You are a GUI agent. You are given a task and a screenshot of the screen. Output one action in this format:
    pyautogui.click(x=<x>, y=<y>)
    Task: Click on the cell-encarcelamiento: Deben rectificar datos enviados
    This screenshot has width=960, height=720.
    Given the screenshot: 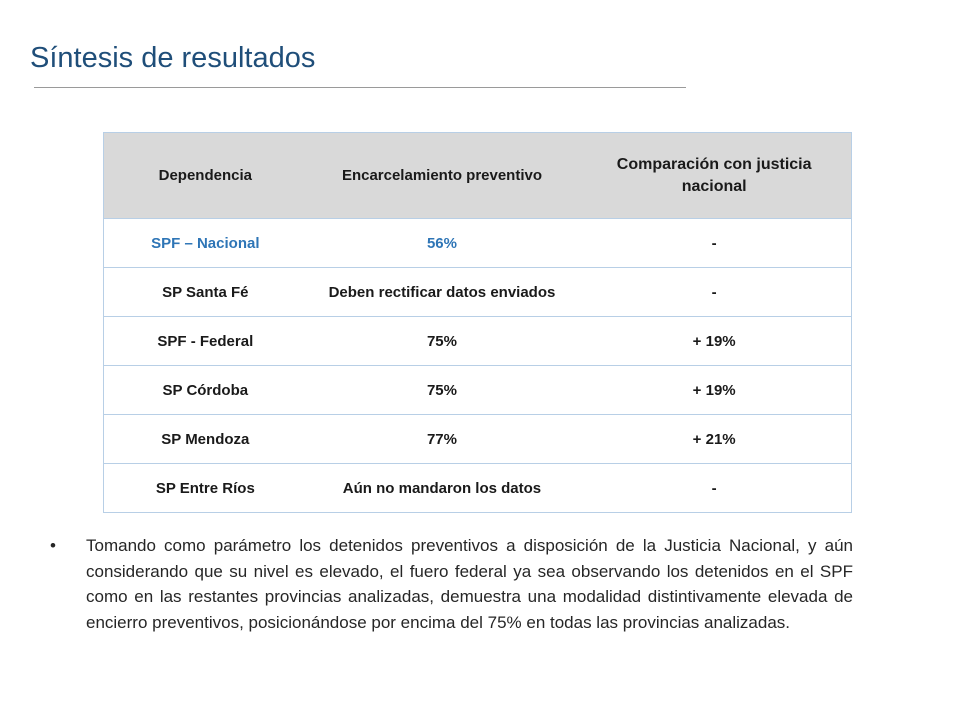 What is the action you would take?
    pyautogui.click(x=442, y=292)
    